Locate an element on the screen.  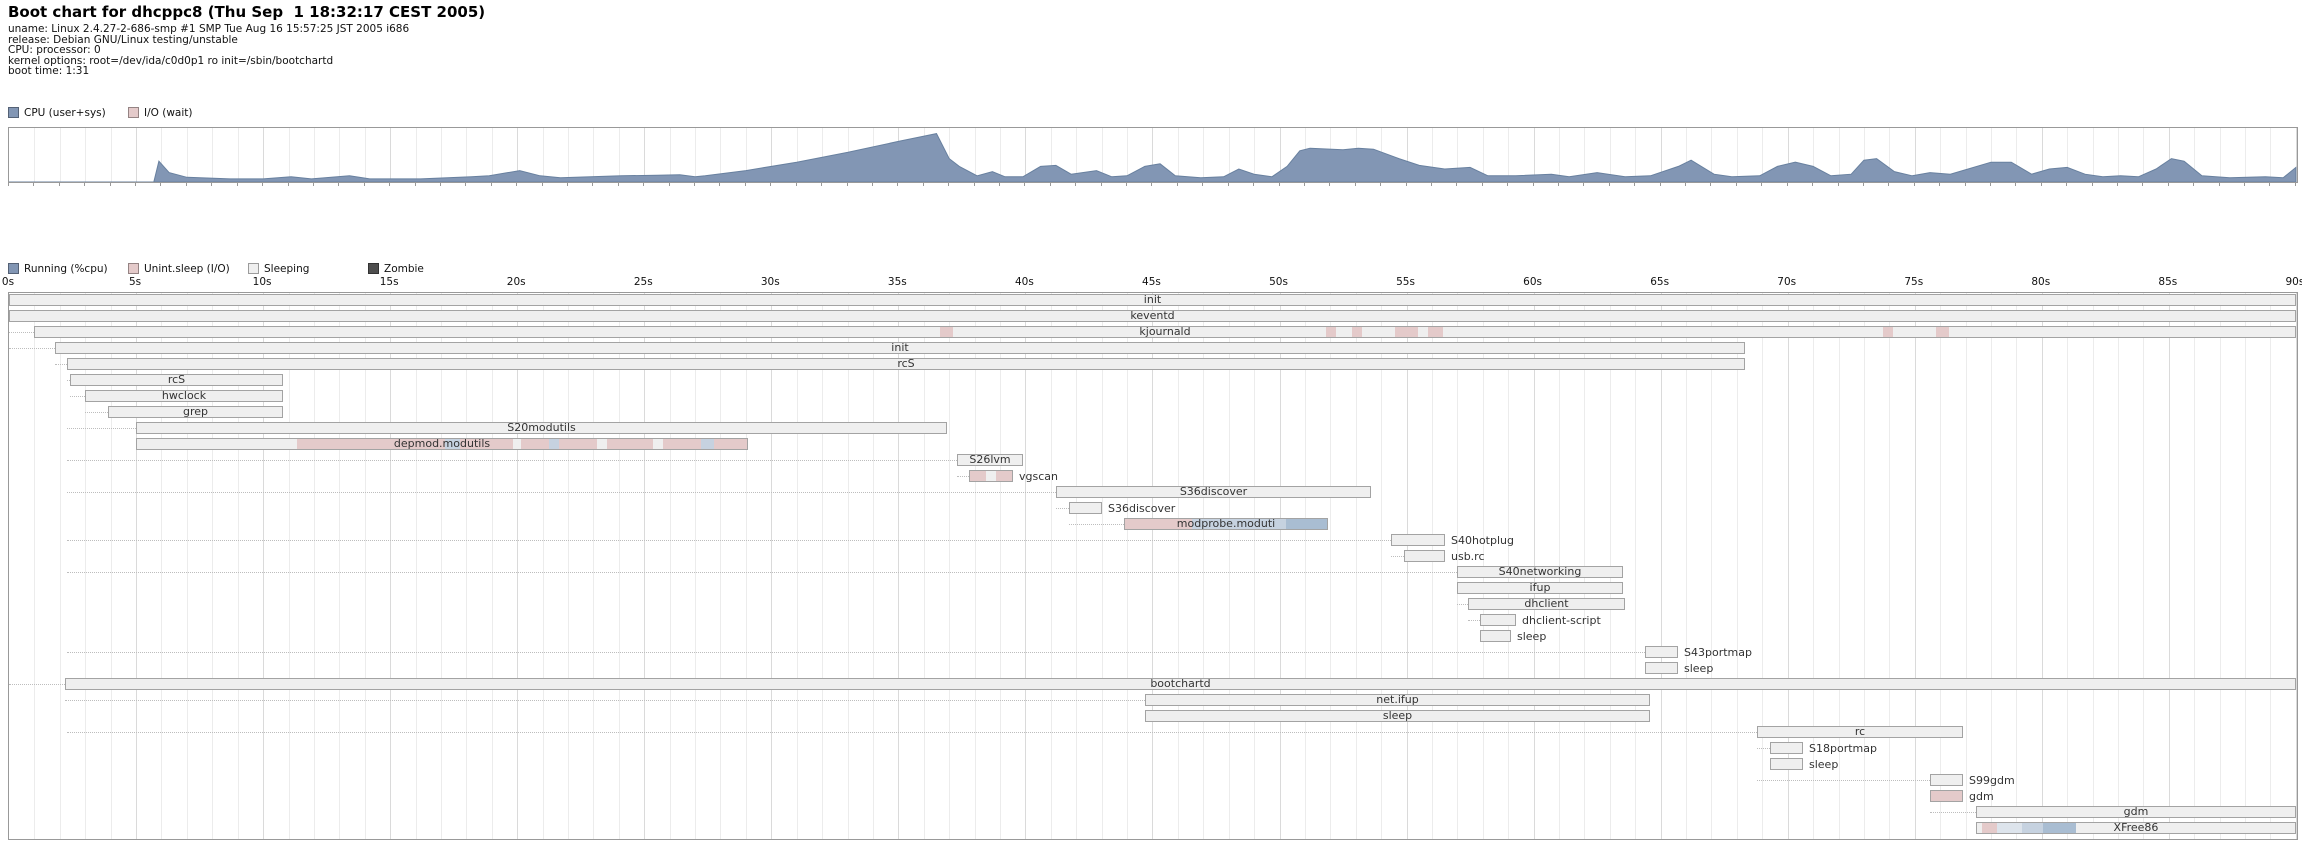
axis-tick-label: 0s is located at coordinates (8, 282).